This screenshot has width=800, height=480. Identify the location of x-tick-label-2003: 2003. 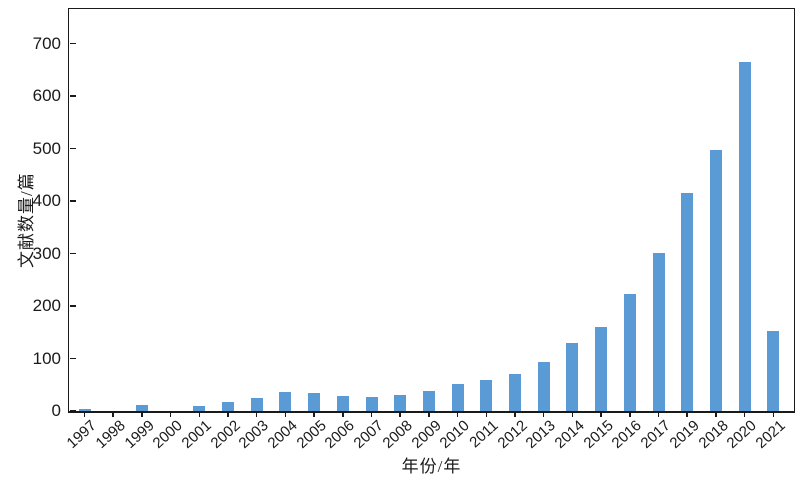
(254, 434).